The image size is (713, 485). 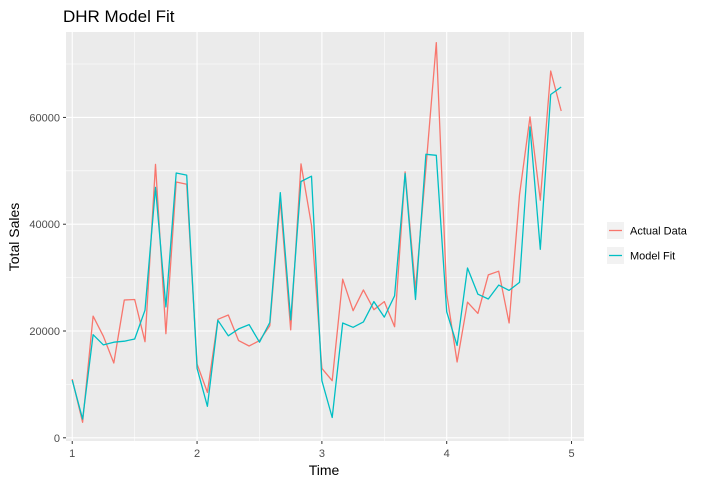 I want to click on x-tick-label: 3, so click(x=322, y=454).